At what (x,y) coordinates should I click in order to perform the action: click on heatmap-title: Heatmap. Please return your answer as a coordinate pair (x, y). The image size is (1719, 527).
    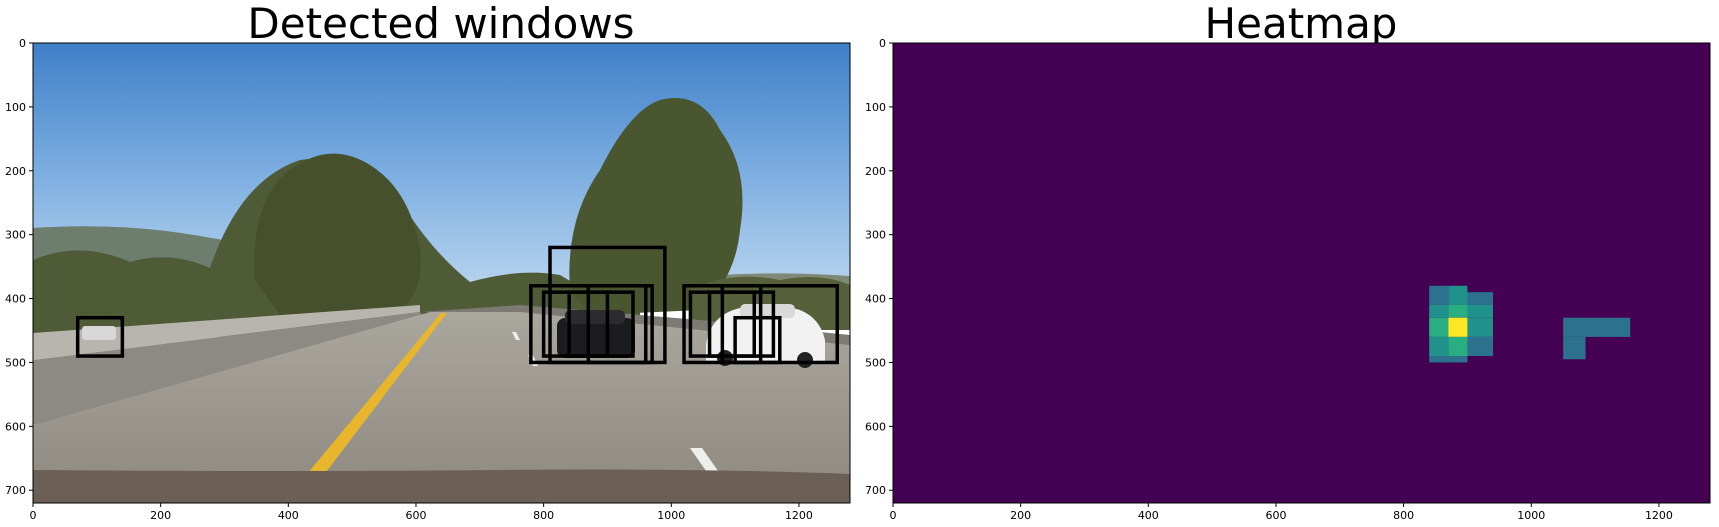
    Looking at the image, I should click on (1301, 24).